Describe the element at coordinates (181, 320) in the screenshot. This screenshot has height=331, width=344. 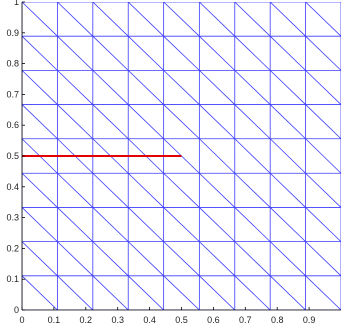
I see `x-tick-label: 0.5` at that location.